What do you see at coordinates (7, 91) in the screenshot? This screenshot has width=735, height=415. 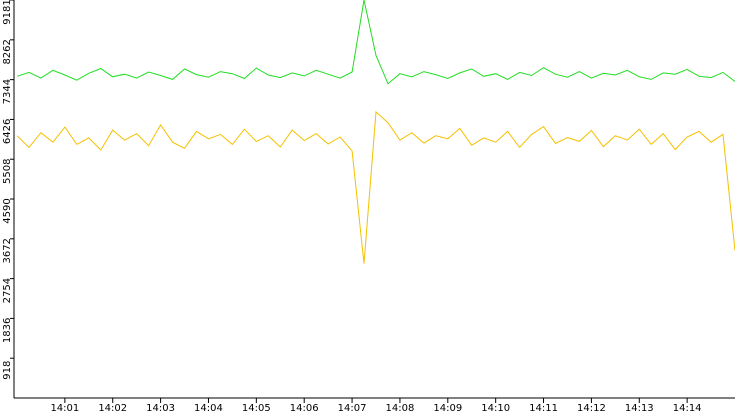 I see `y-tick-label: 7344` at bounding box center [7, 91].